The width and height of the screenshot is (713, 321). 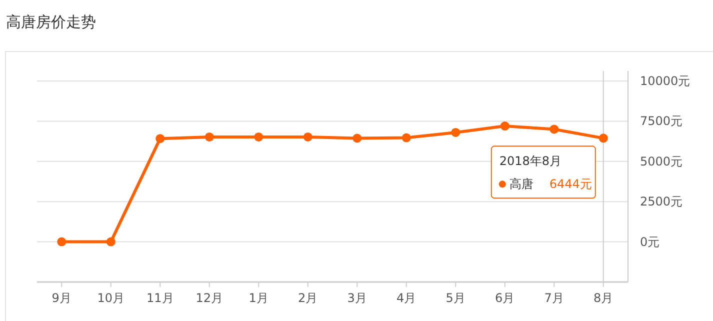 I want to click on y-tick-label: 7500元, so click(x=661, y=121).